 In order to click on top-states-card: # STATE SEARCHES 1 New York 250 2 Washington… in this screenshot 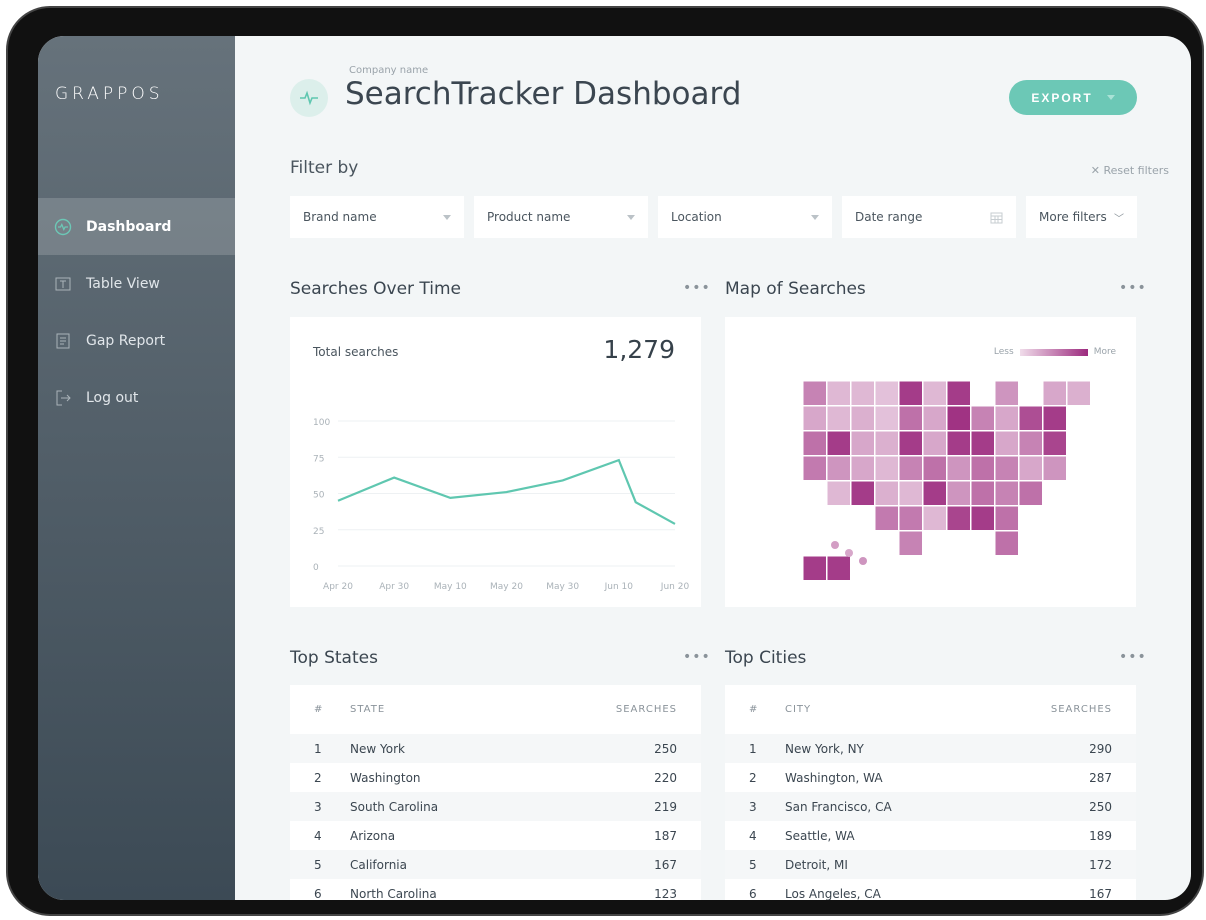, I will do `click(495, 792)`.